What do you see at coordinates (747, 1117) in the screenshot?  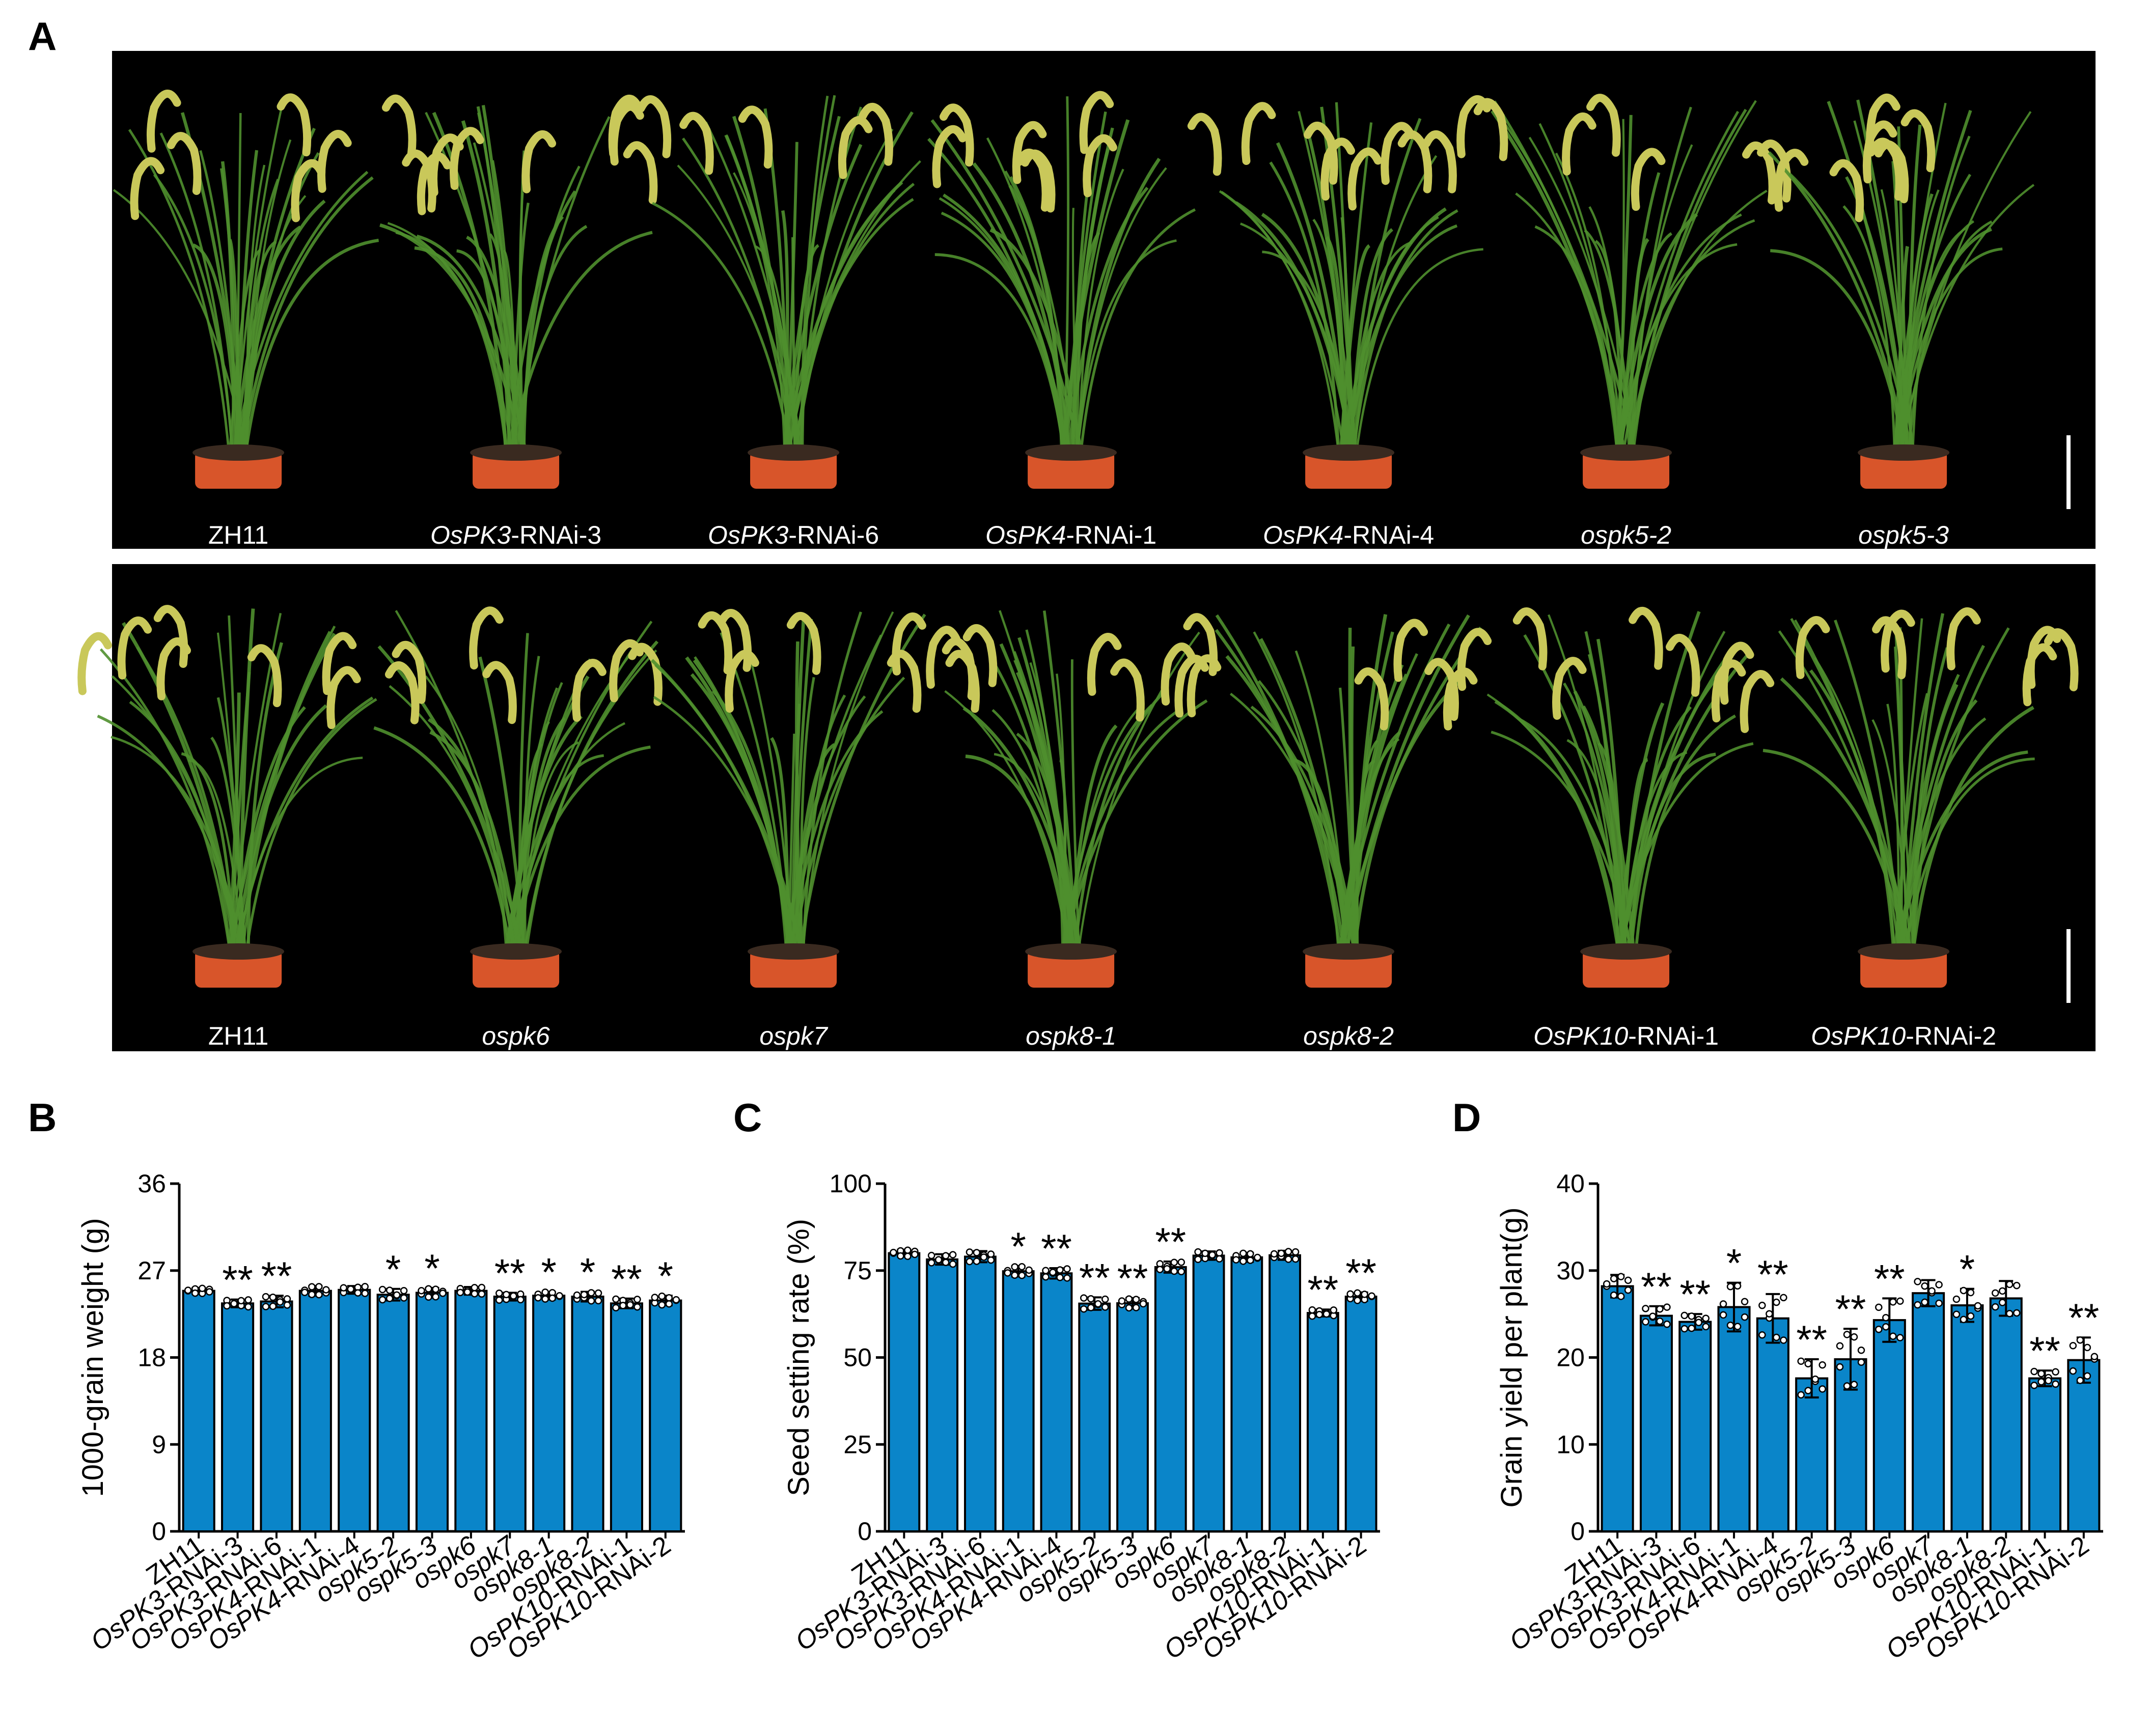 I see `panel-letter-c: C` at bounding box center [747, 1117].